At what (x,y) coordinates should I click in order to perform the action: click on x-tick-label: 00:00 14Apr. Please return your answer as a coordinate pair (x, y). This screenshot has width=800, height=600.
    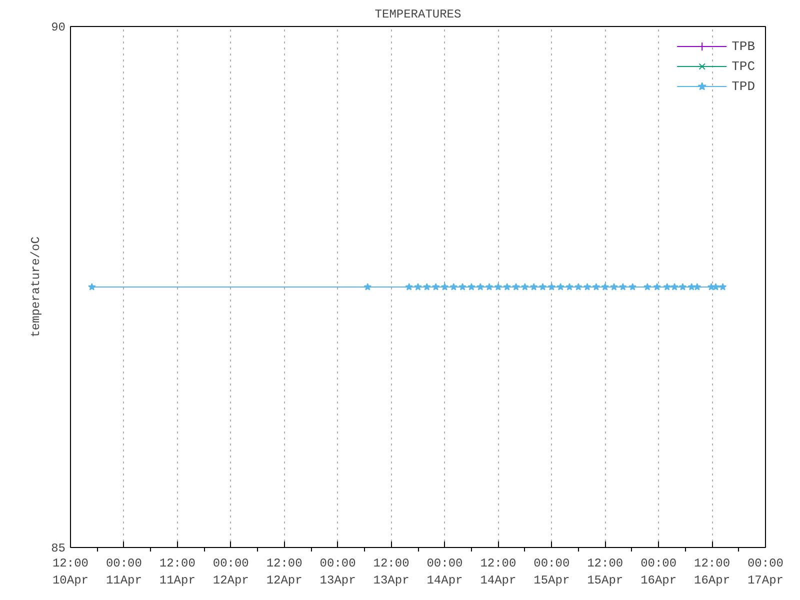
    Looking at the image, I should click on (444, 572).